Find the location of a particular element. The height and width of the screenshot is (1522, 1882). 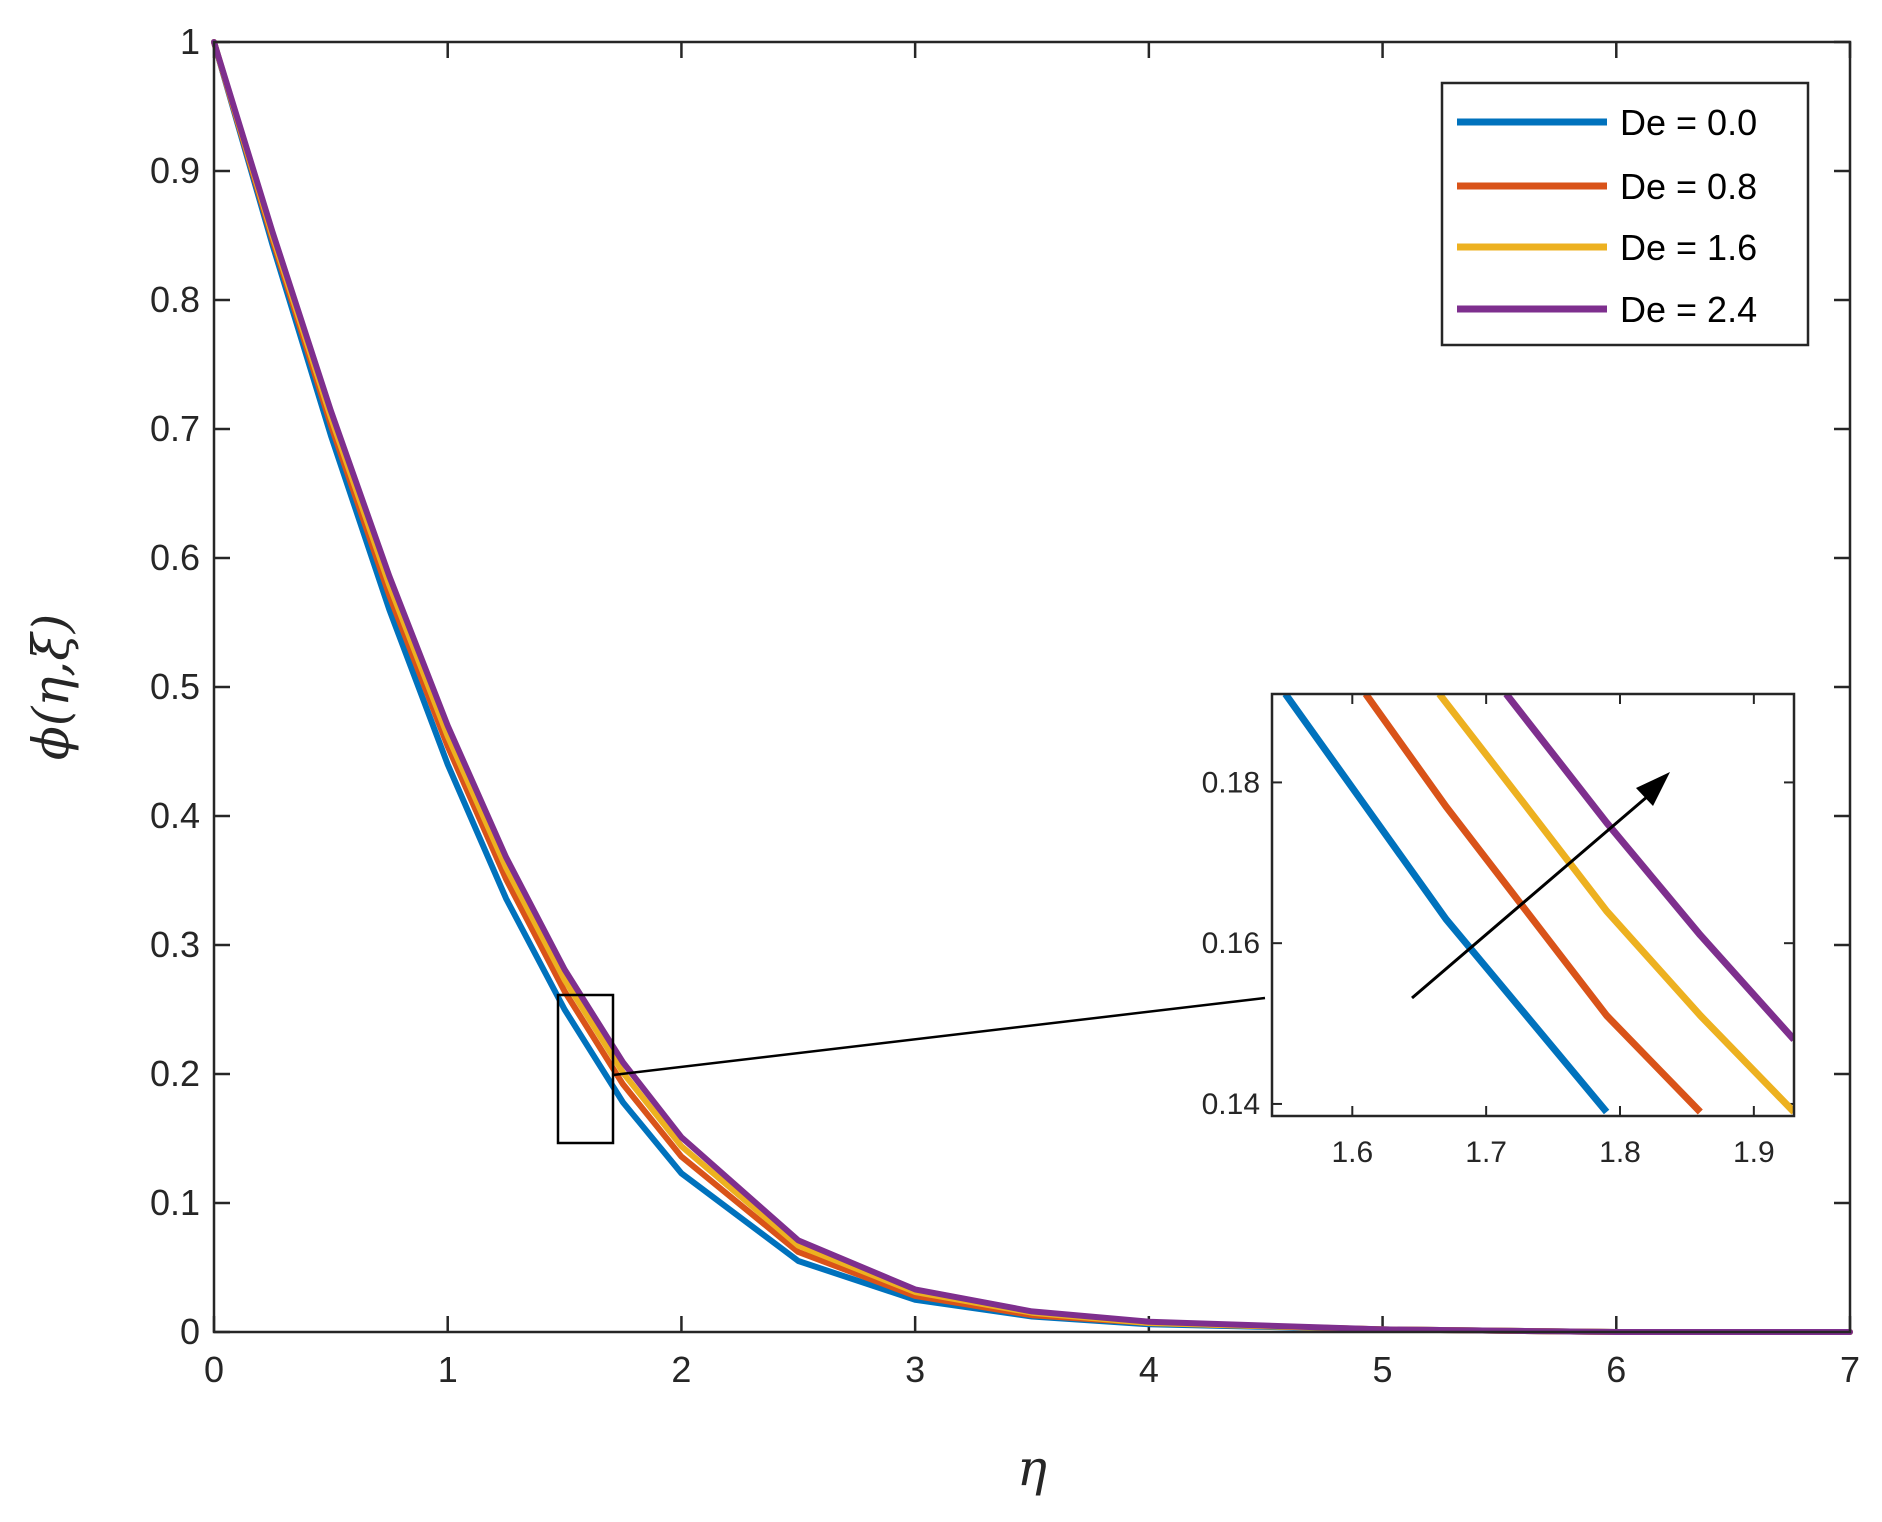

legend-label-de-0-0: De = 0.0 is located at coordinates (1688, 122).